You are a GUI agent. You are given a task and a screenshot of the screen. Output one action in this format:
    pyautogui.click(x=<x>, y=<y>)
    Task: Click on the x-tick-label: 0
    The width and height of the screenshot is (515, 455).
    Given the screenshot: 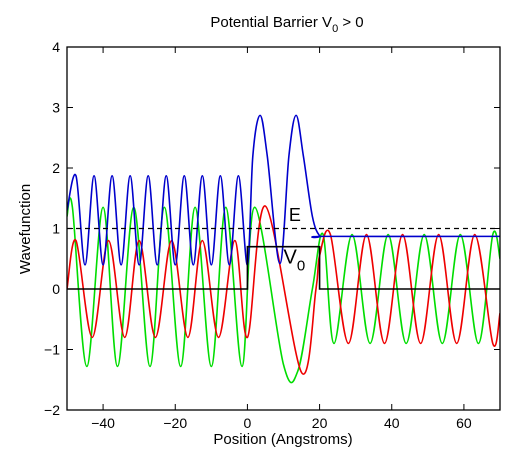 What is the action you would take?
    pyautogui.click(x=248, y=423)
    